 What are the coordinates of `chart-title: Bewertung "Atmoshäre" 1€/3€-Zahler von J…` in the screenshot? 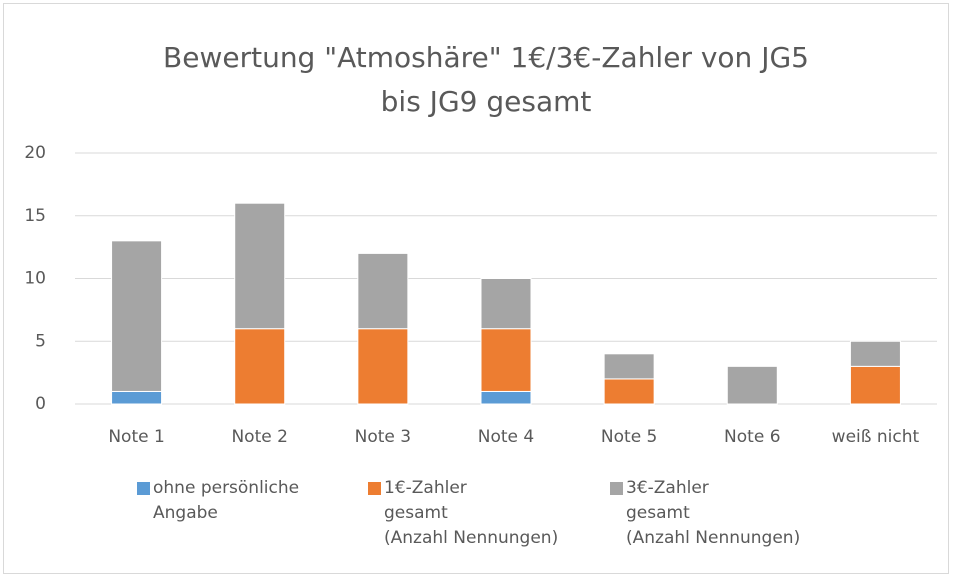 It's located at (486, 79).